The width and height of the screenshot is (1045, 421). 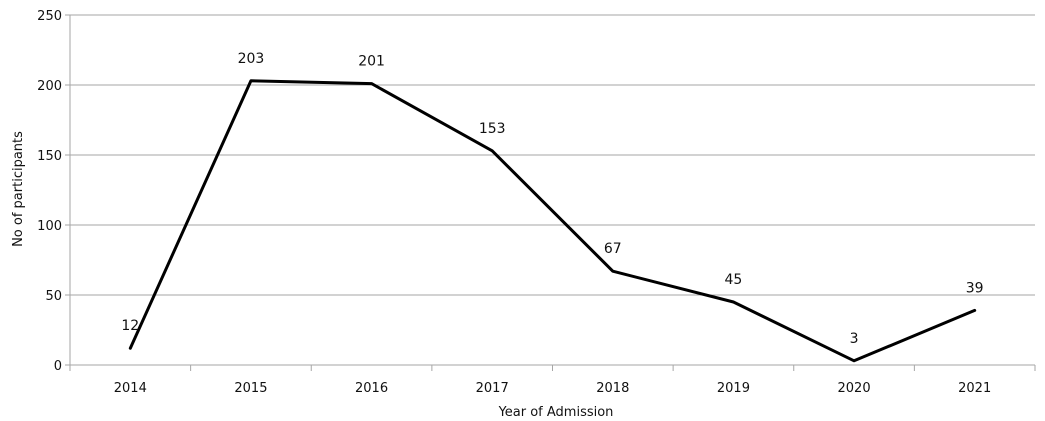 I want to click on x-tick-label: 2021, so click(x=974, y=388).